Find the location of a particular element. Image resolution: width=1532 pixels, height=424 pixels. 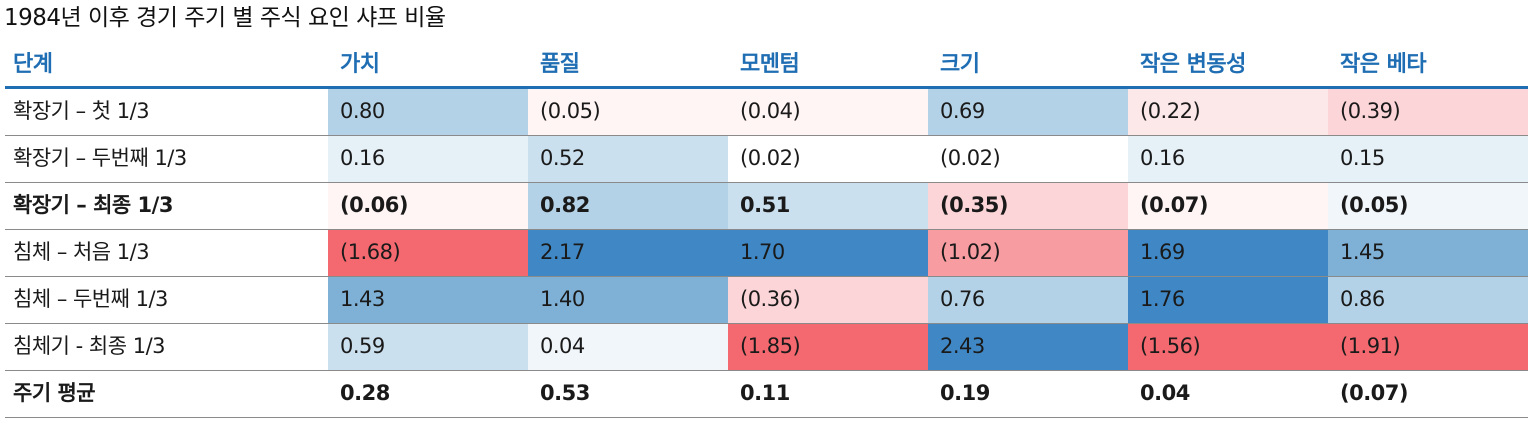

cell-quality: 1.40 is located at coordinates (628, 300).